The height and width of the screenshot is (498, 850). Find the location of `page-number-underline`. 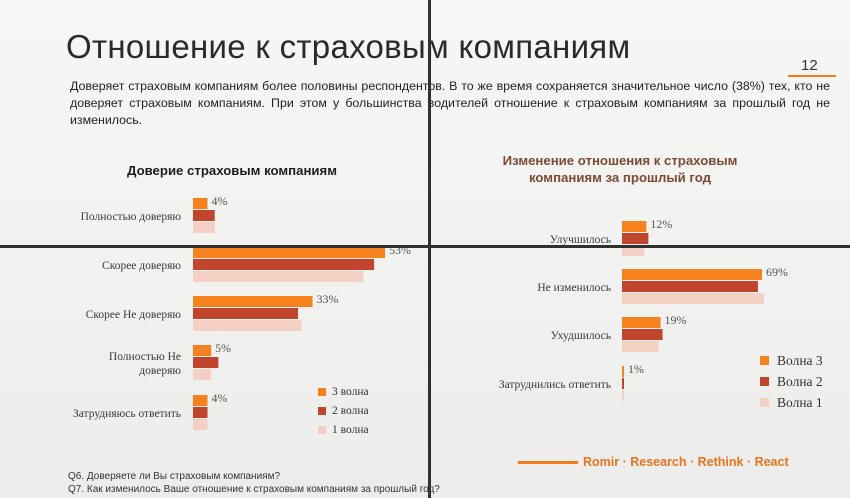

page-number-underline is located at coordinates (812, 76).